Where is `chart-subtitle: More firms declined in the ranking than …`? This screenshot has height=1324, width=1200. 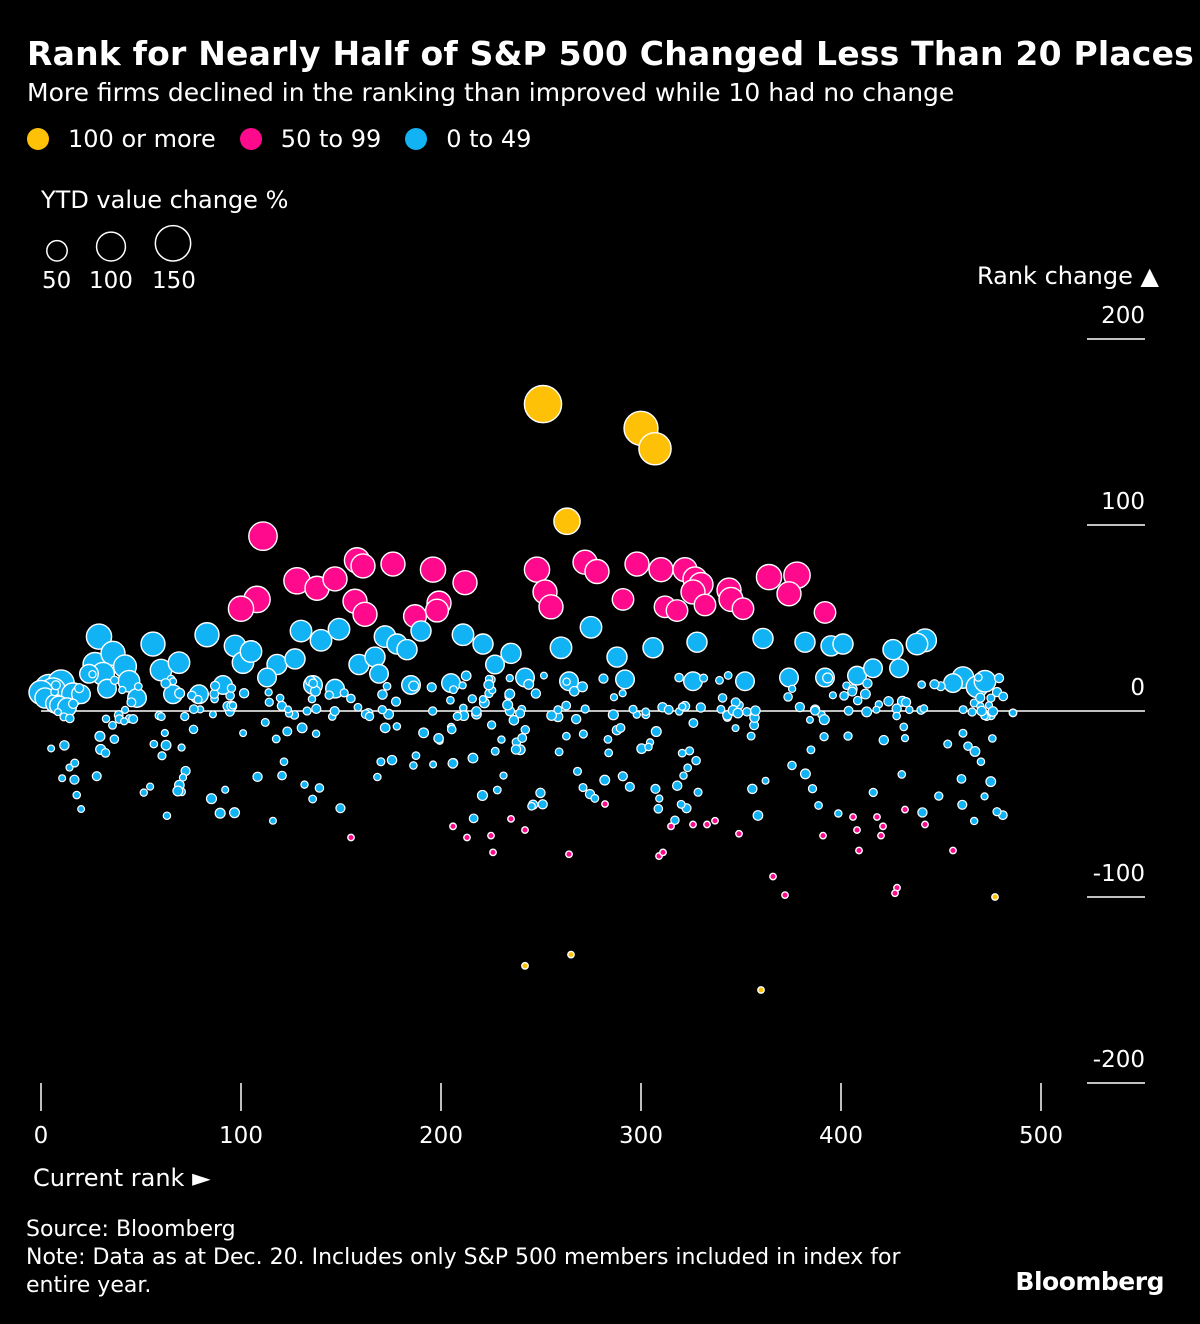
chart-subtitle: More firms declined in the ranking than … is located at coordinates (491, 92).